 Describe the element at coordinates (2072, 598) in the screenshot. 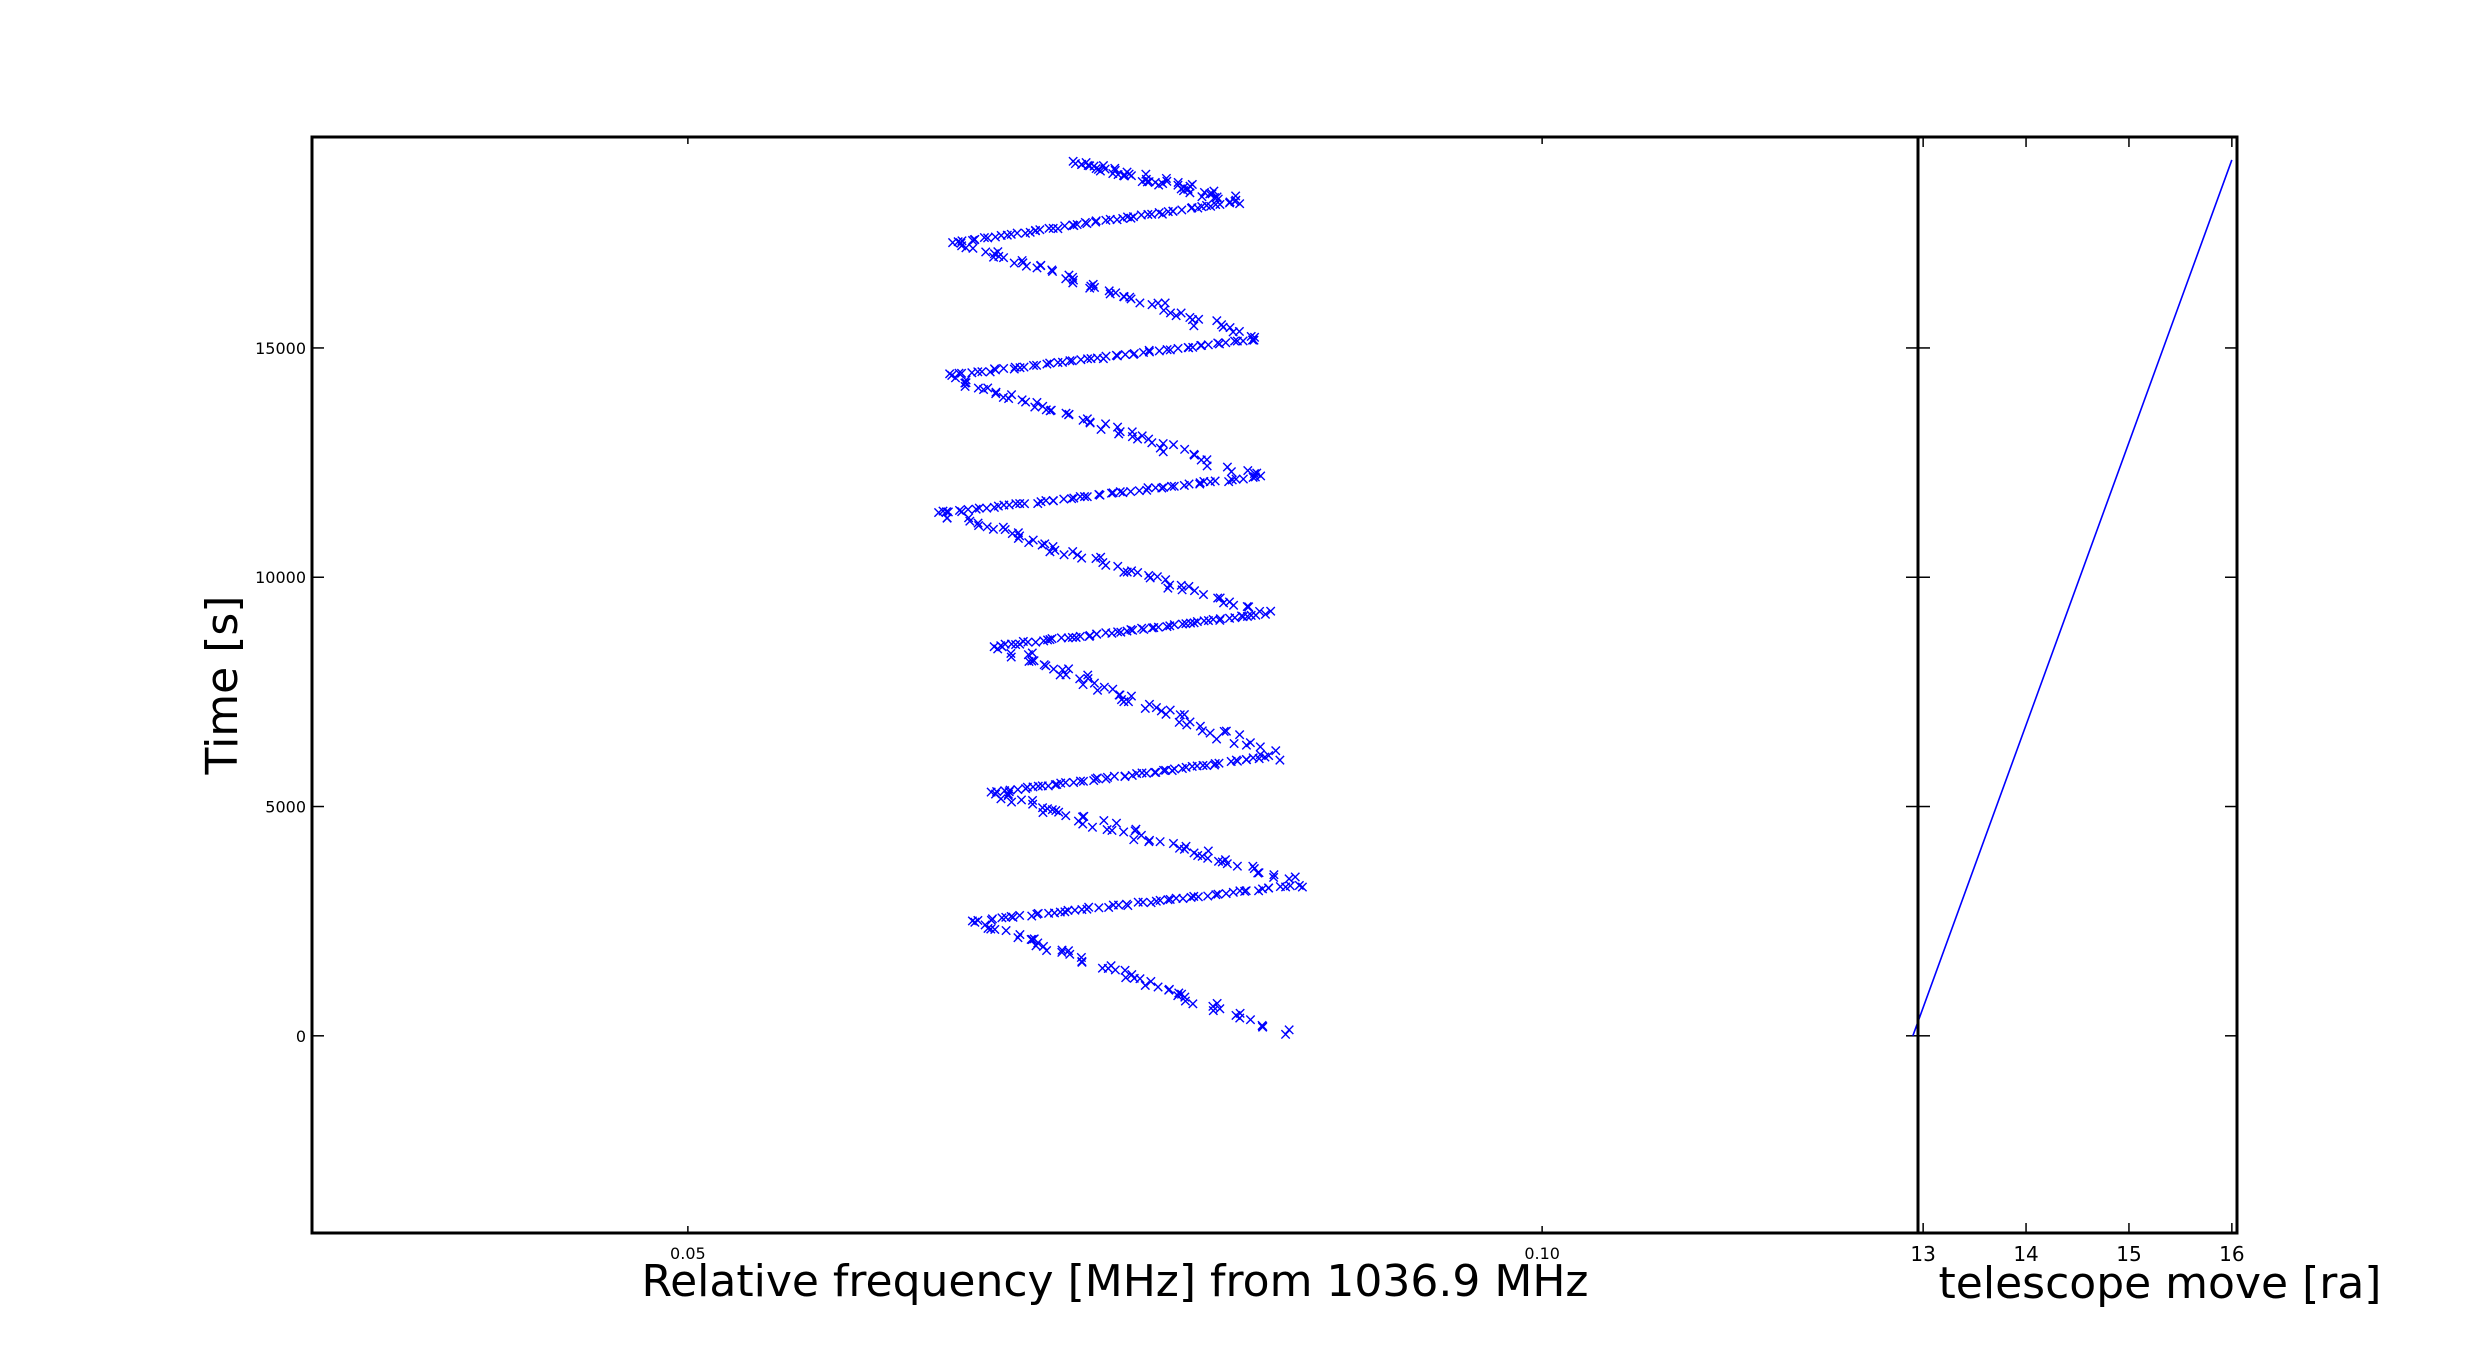

I see `telescope-line` at that location.